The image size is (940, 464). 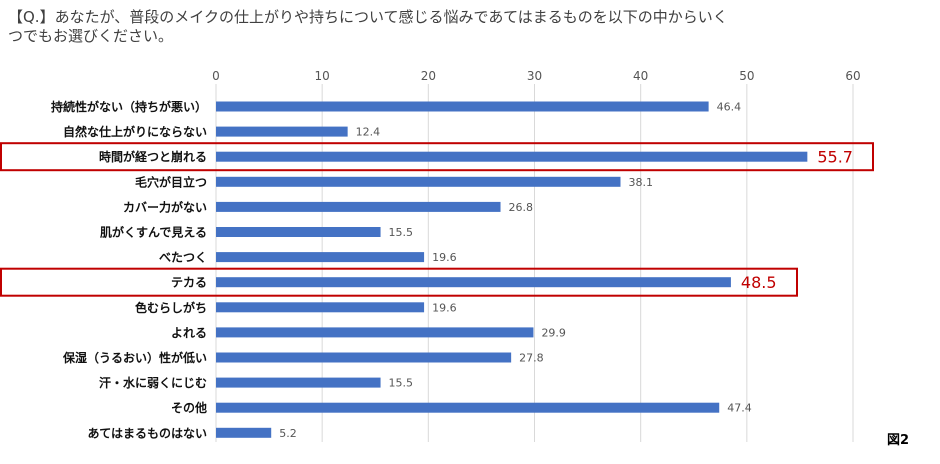 I want to click on category-label: 時間が経つと崩れる, so click(x=153, y=156).